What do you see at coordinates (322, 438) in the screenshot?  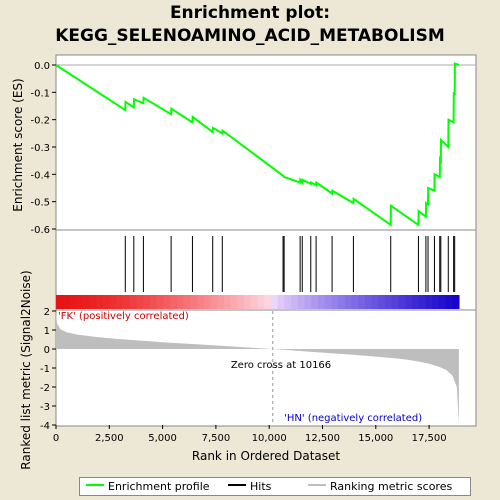 I see `ranking-xtick-label: 12,500` at bounding box center [322, 438].